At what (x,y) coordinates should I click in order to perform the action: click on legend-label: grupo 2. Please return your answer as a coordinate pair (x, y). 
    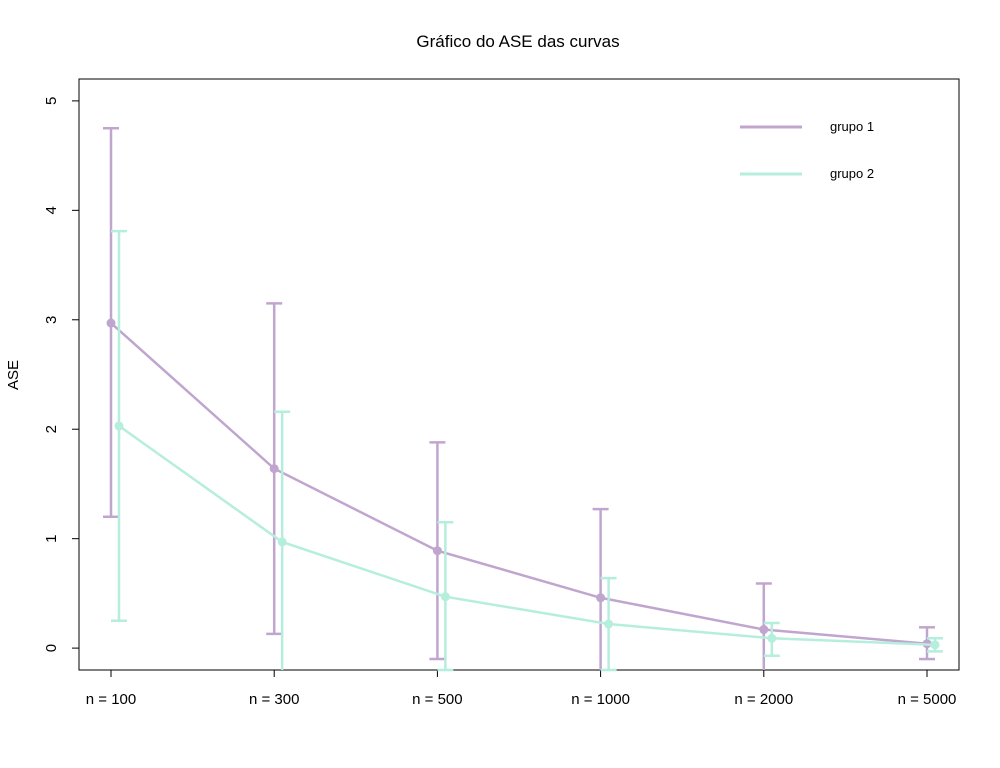
    Looking at the image, I should click on (852, 173).